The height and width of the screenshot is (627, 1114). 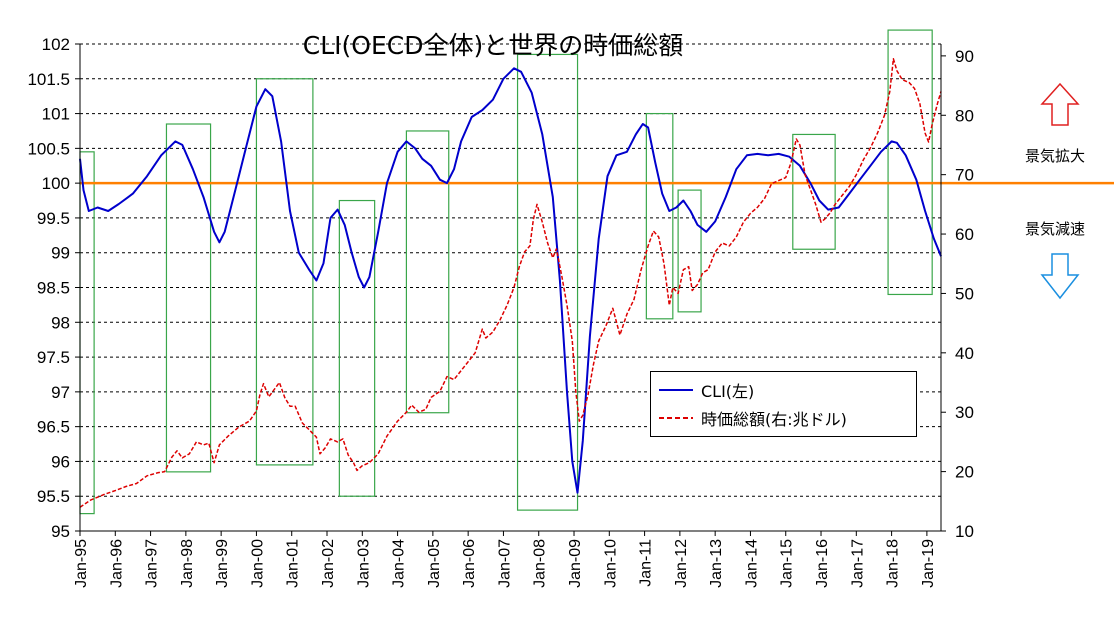 What do you see at coordinates (469, 563) in the screenshot?
I see `x-tick-label: Jan-06` at bounding box center [469, 563].